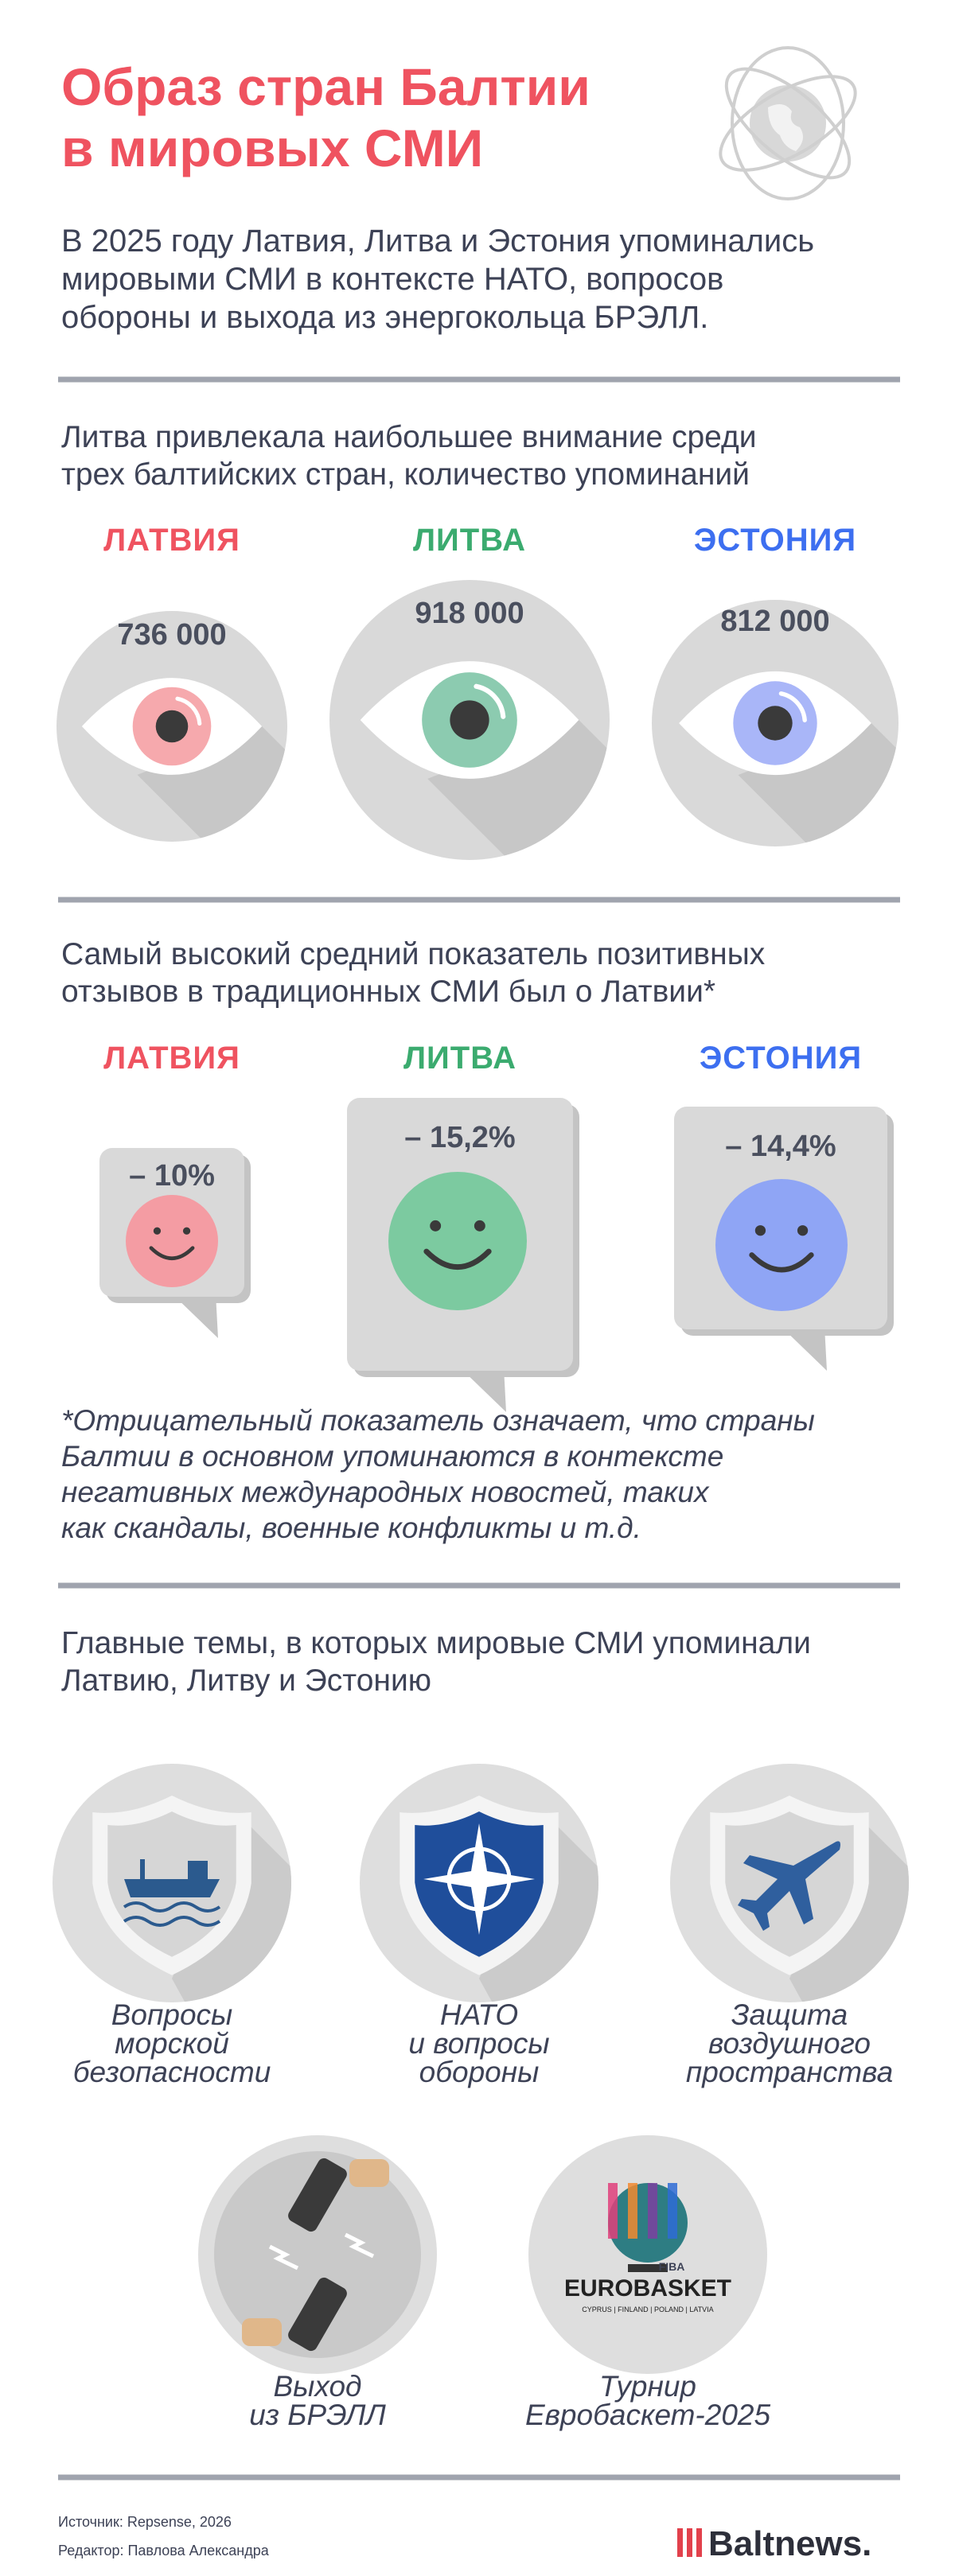 Image resolution: width=955 pixels, height=2576 pixels. I want to click on nato-star, so click(479, 1879).